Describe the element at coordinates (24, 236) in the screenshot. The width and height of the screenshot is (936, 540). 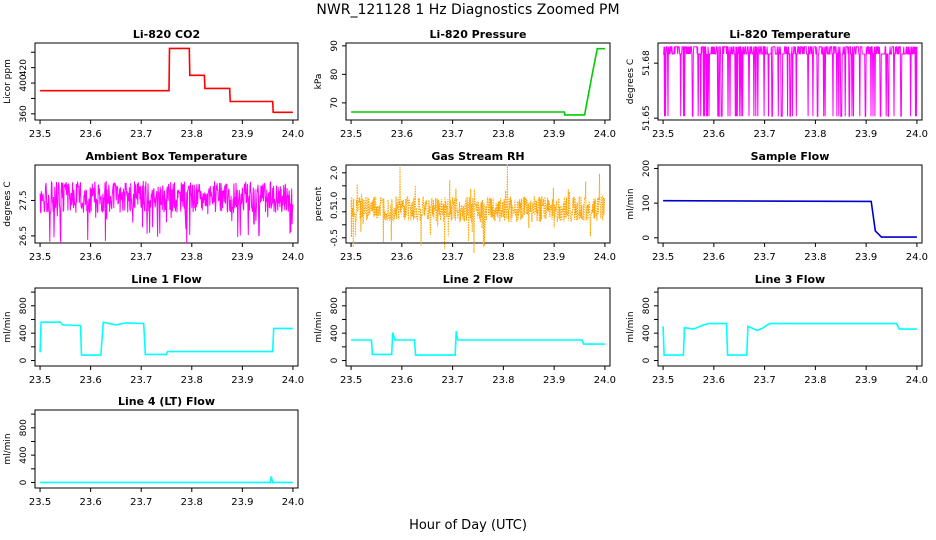
I see `y-tick-label: 26.5` at that location.